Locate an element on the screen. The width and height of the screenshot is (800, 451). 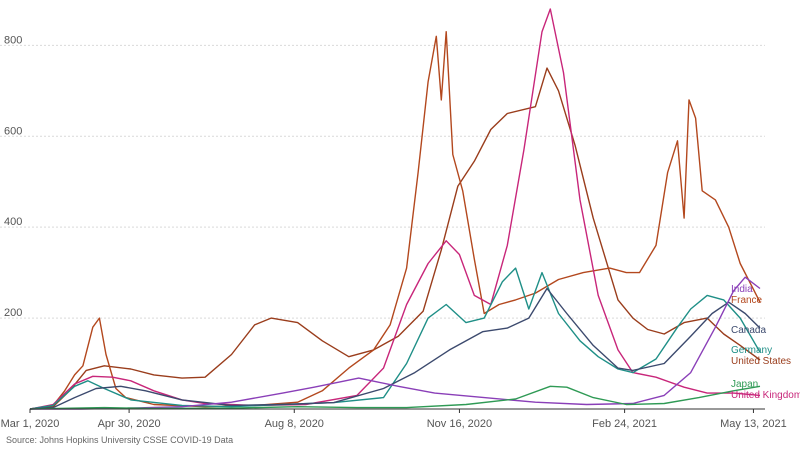
end-label-united-states: United States is located at coordinates (761, 361).